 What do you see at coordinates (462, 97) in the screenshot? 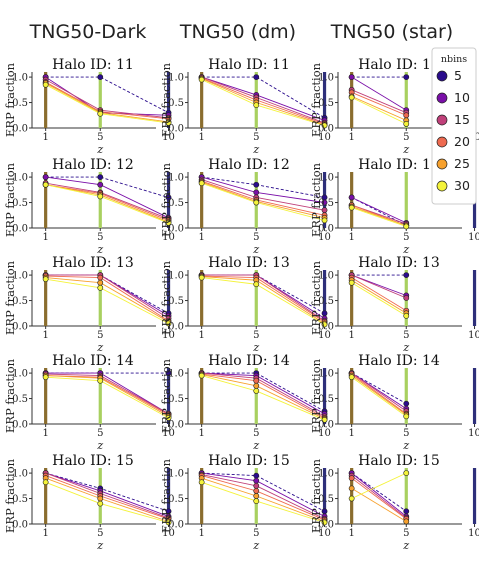
I see `legend-label-10: 10` at bounding box center [462, 97].